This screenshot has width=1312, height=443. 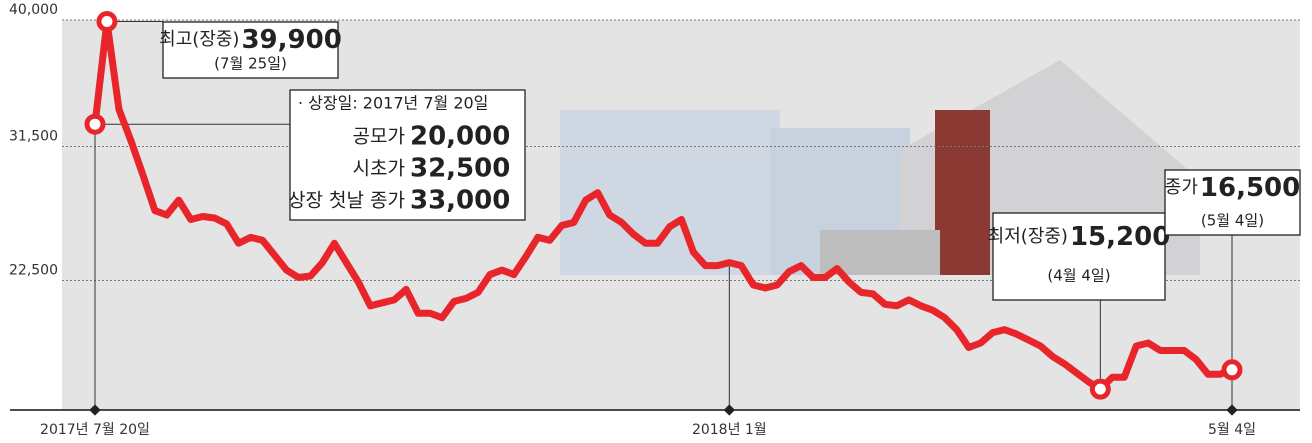 I want to click on info-value: 33,000, so click(x=460, y=201).